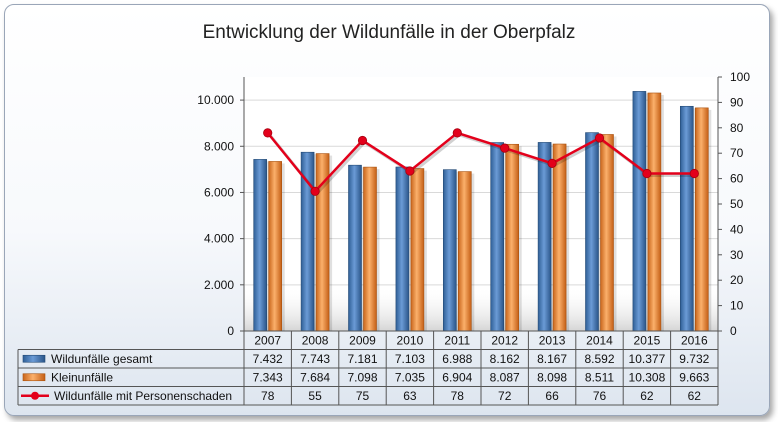 The height and width of the screenshot is (422, 778). Describe the element at coordinates (737, 128) in the screenshot. I see `right-axis-tick-label: 80` at that location.